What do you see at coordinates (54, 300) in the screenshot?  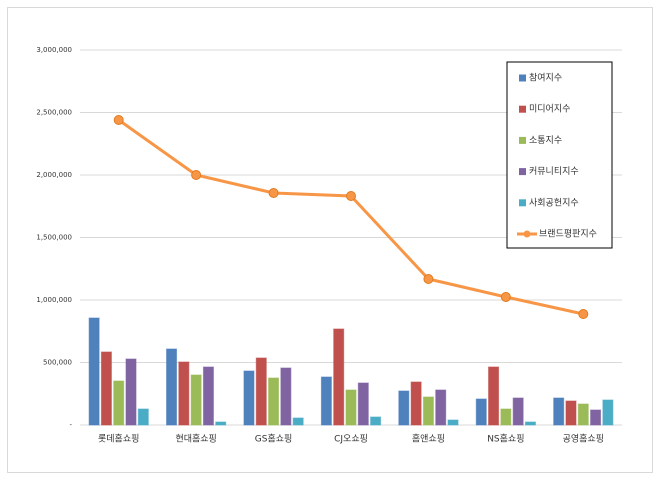 I see `y-tick-label: 1,000,000` at bounding box center [54, 300].